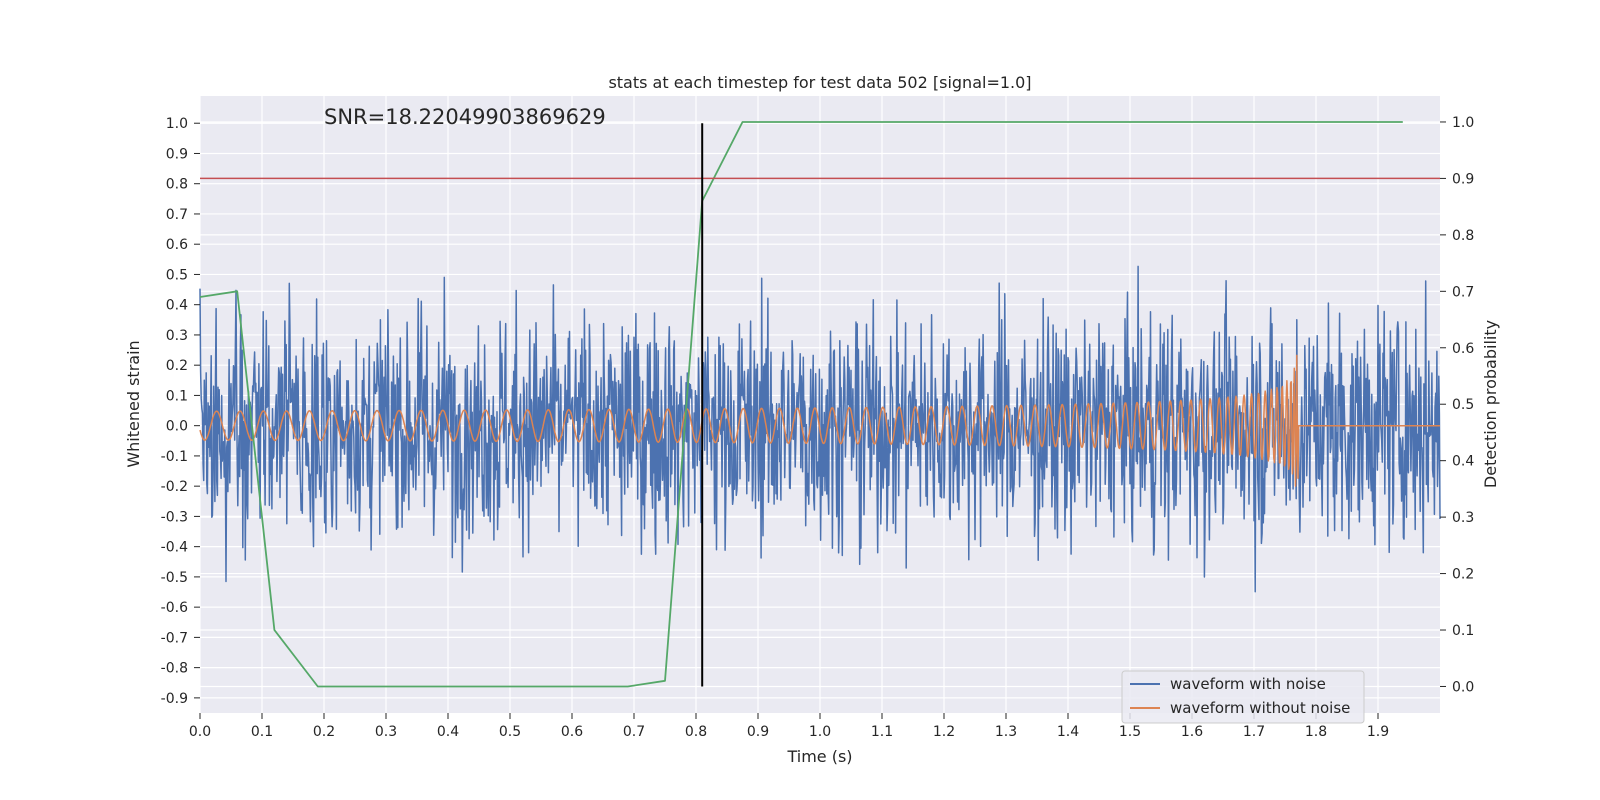 Image resolution: width=1600 pixels, height=800 pixels. Describe the element at coordinates (820, 732) in the screenshot. I see `x-tick-label: 1.0` at that location.